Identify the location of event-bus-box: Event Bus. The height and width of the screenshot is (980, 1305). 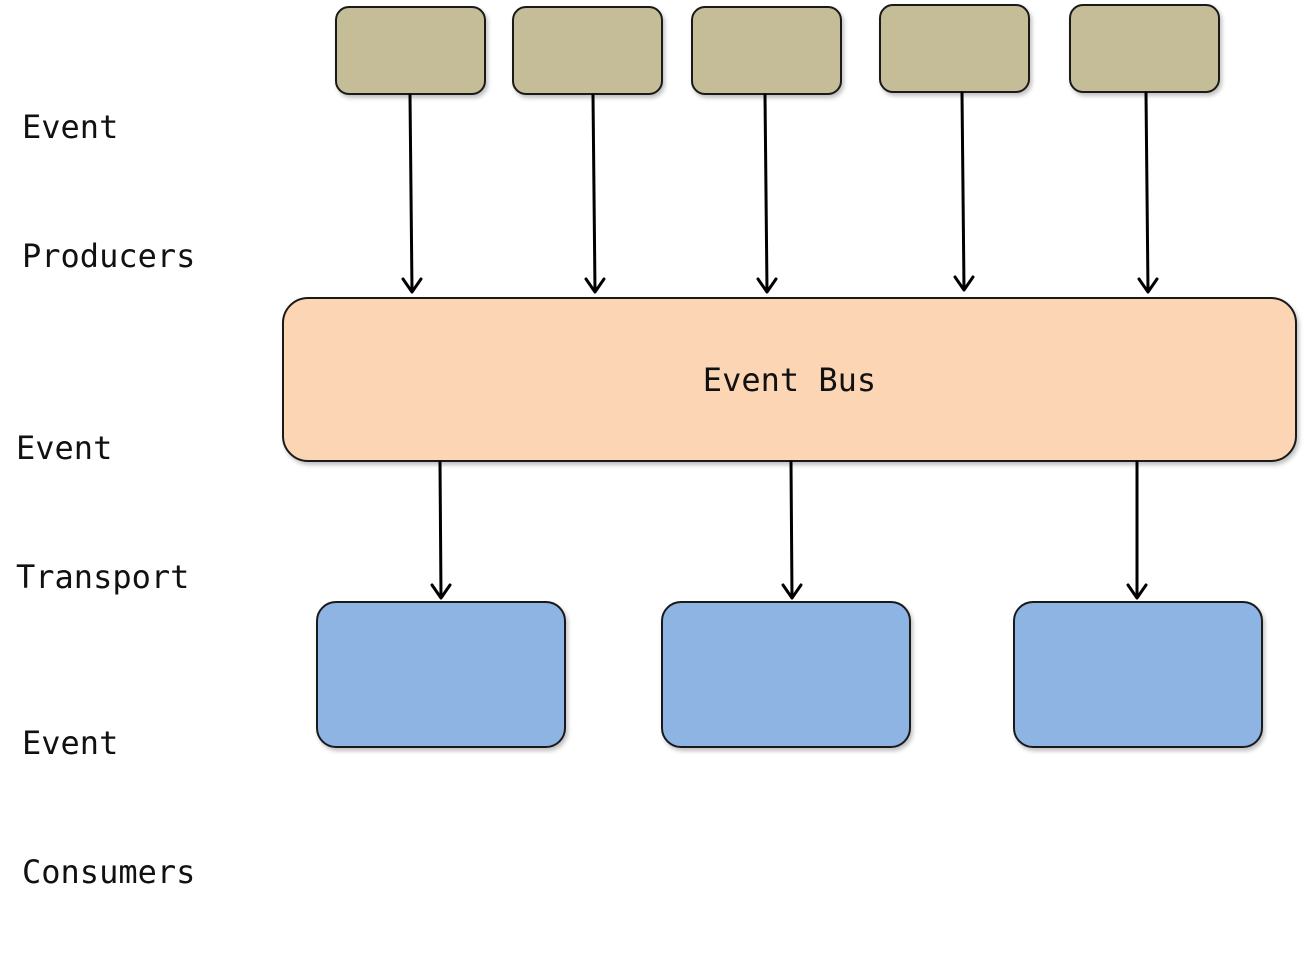
(789, 379).